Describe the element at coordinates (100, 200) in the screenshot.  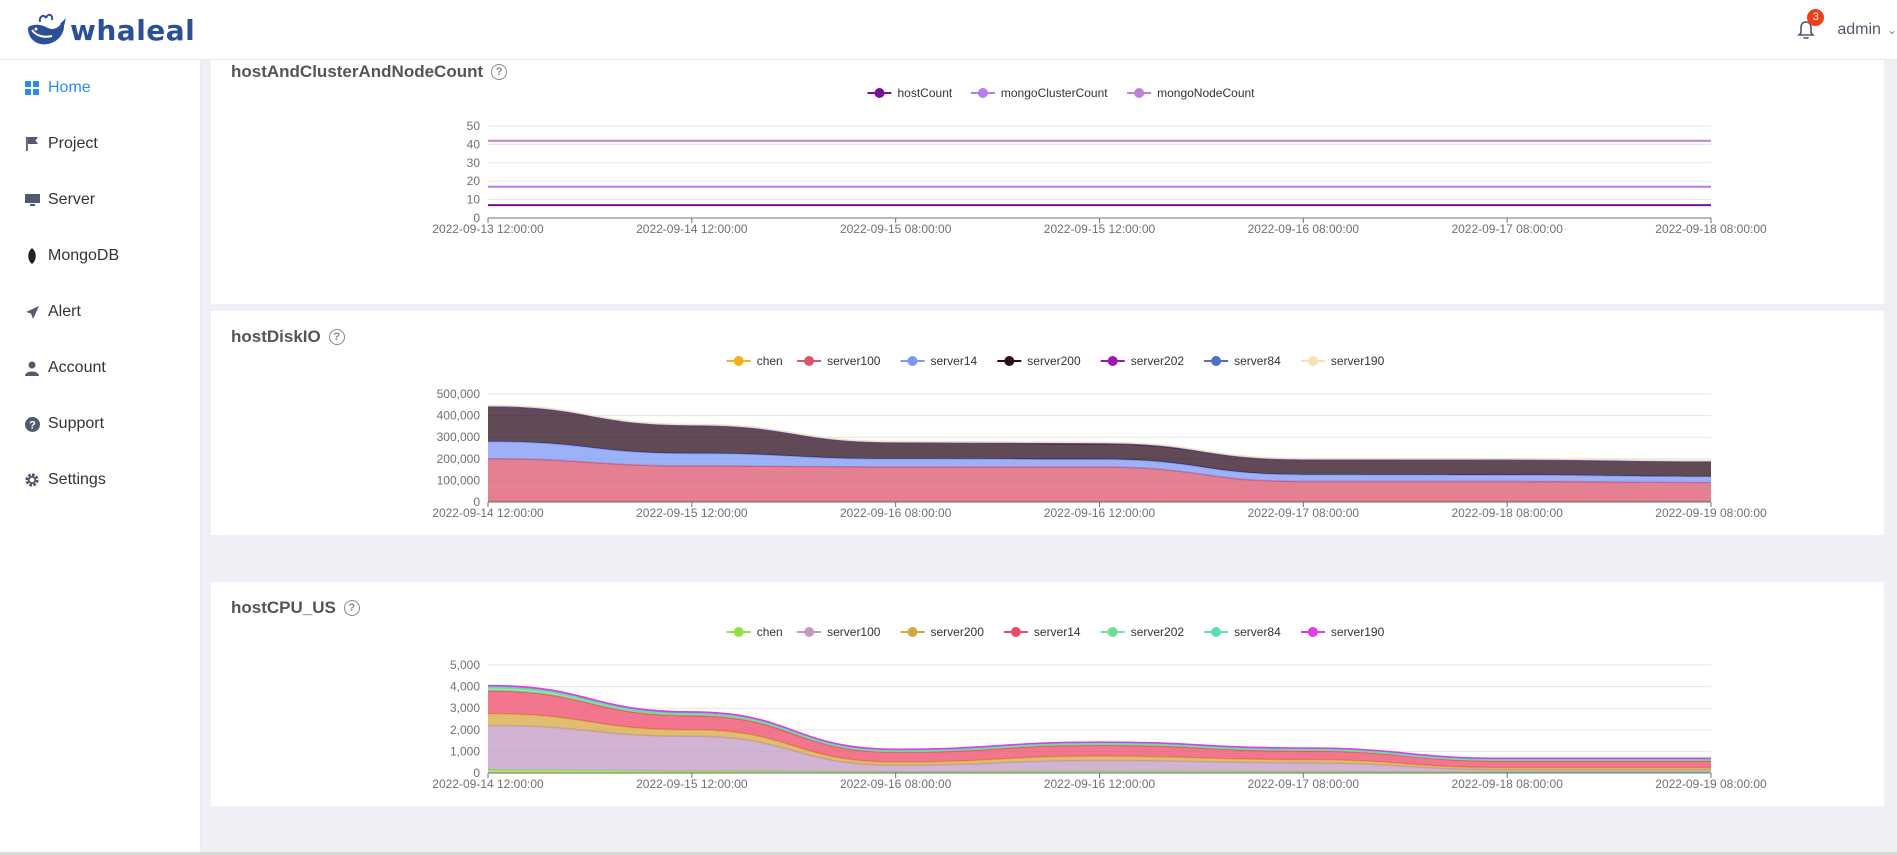
I see `sidebar-item-server: Server` at that location.